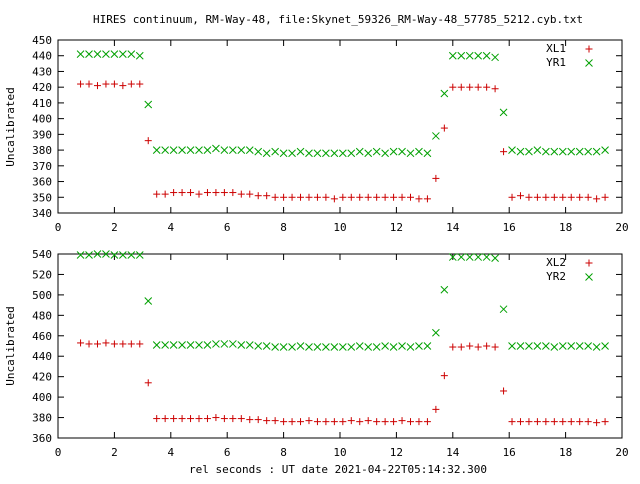  Describe the element at coordinates (396, 452) in the screenshot. I see `x-tick-label: 12` at that location.